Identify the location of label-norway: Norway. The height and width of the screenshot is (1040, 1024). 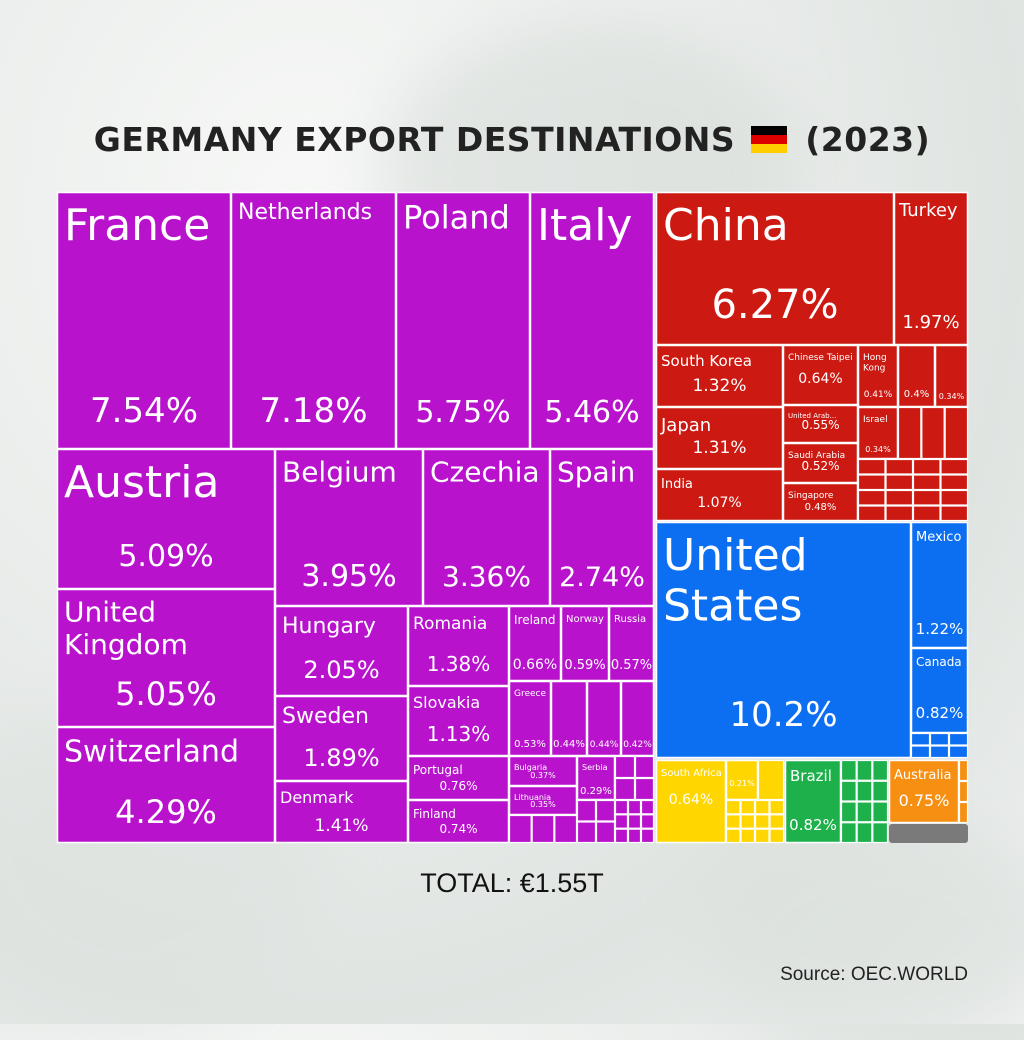
(585, 619).